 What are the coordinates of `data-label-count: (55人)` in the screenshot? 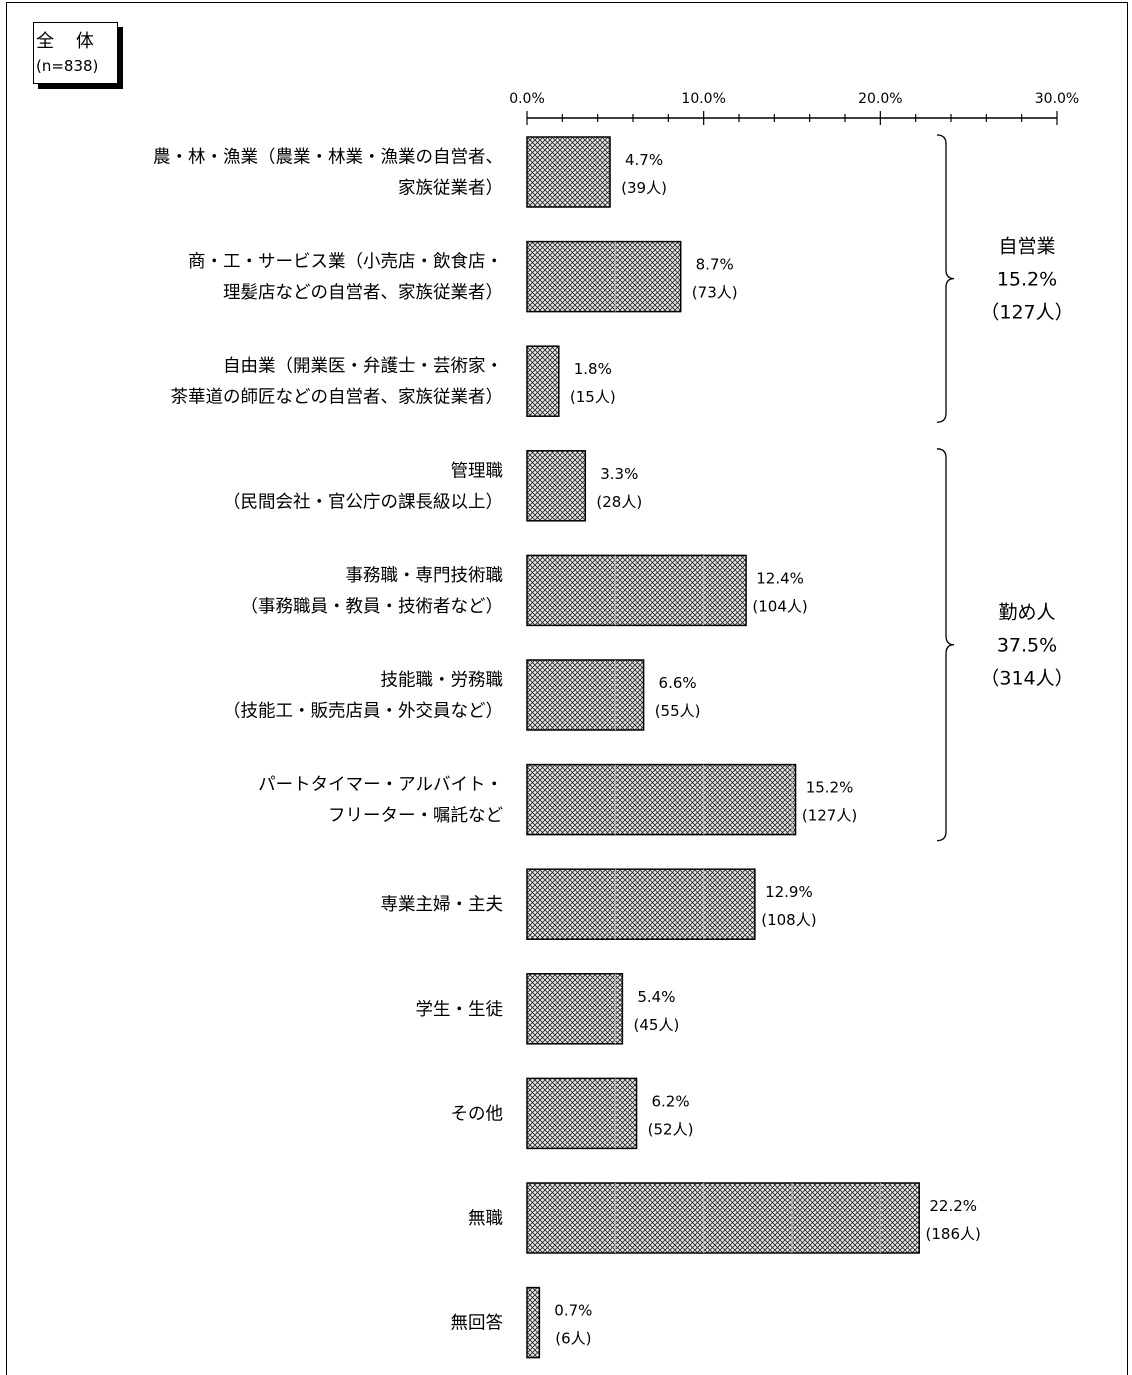 It's located at (678, 711).